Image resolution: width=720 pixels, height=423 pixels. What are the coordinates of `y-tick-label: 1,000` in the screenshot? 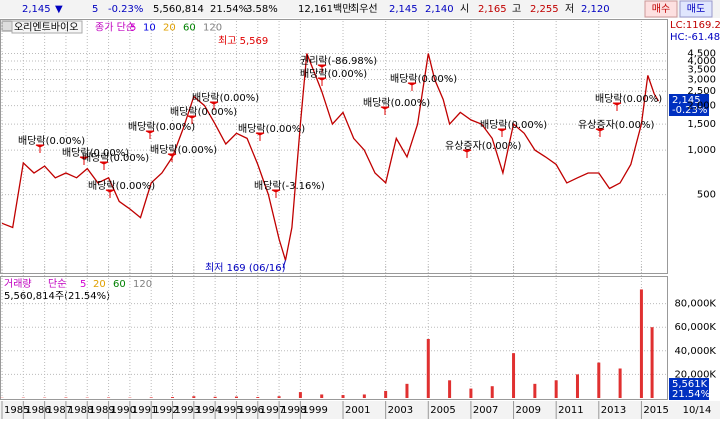 It's located at (701, 150).